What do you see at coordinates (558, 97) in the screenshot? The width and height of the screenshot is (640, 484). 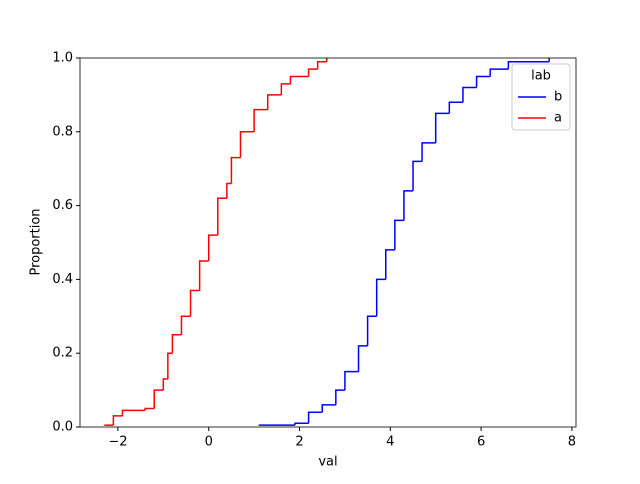 I see `legend-label: b` at bounding box center [558, 97].